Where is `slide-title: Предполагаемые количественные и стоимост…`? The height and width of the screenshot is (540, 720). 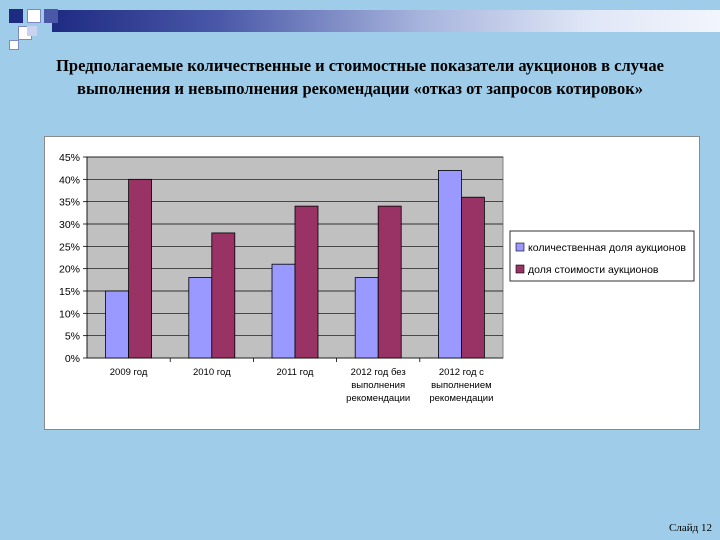 slide-title: Предполагаемые количественные и стоимост… is located at coordinates (360, 77).